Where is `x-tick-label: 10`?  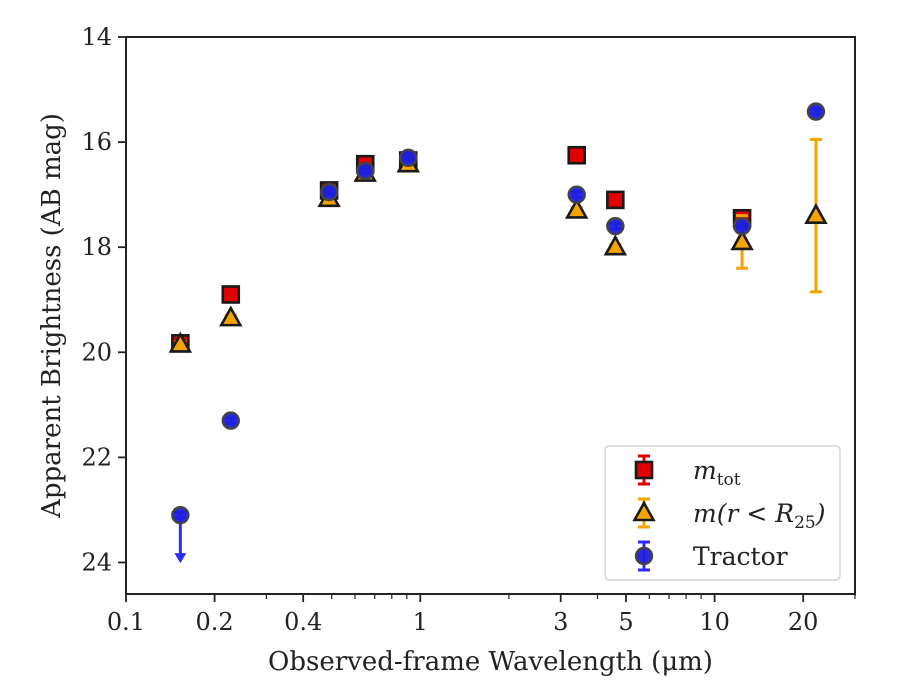 x-tick-label: 10 is located at coordinates (714, 622).